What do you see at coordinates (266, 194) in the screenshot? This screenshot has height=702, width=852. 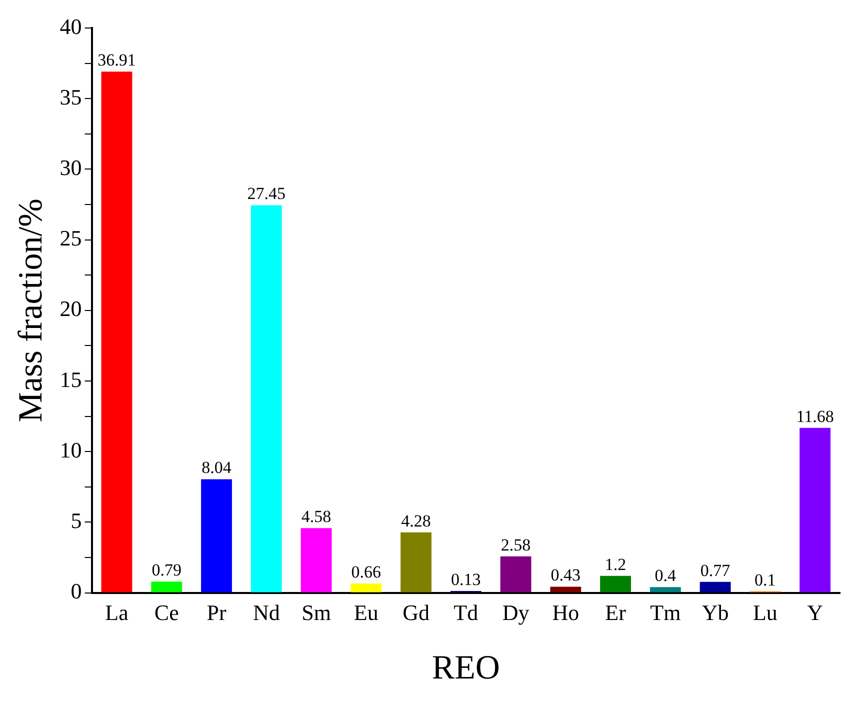 I see `data-label: 27.45` at bounding box center [266, 194].